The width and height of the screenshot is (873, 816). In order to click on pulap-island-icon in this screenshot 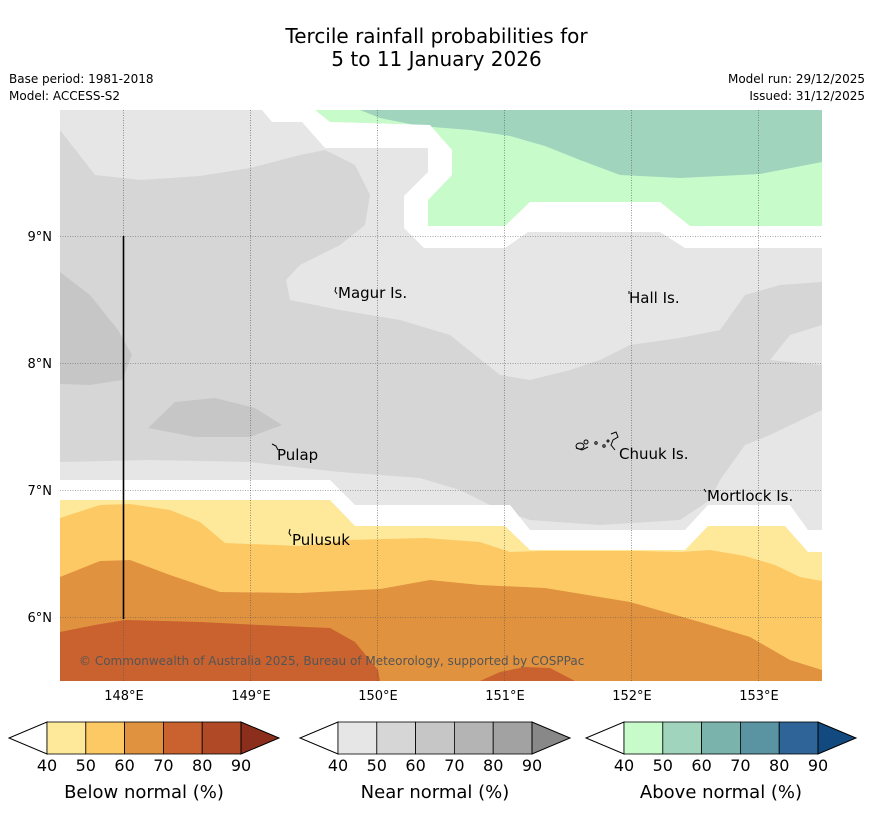, I will do `click(275, 447)`.